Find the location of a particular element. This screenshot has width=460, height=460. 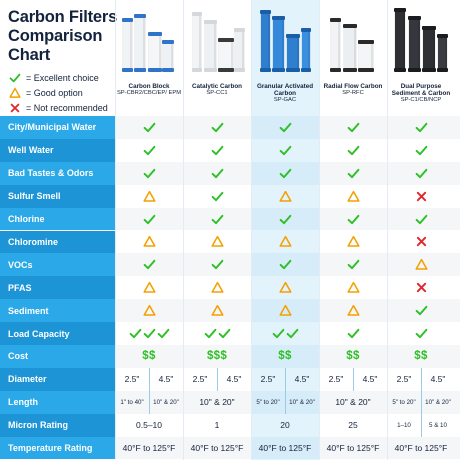

row-label: Well Water is located at coordinates (57, 150).